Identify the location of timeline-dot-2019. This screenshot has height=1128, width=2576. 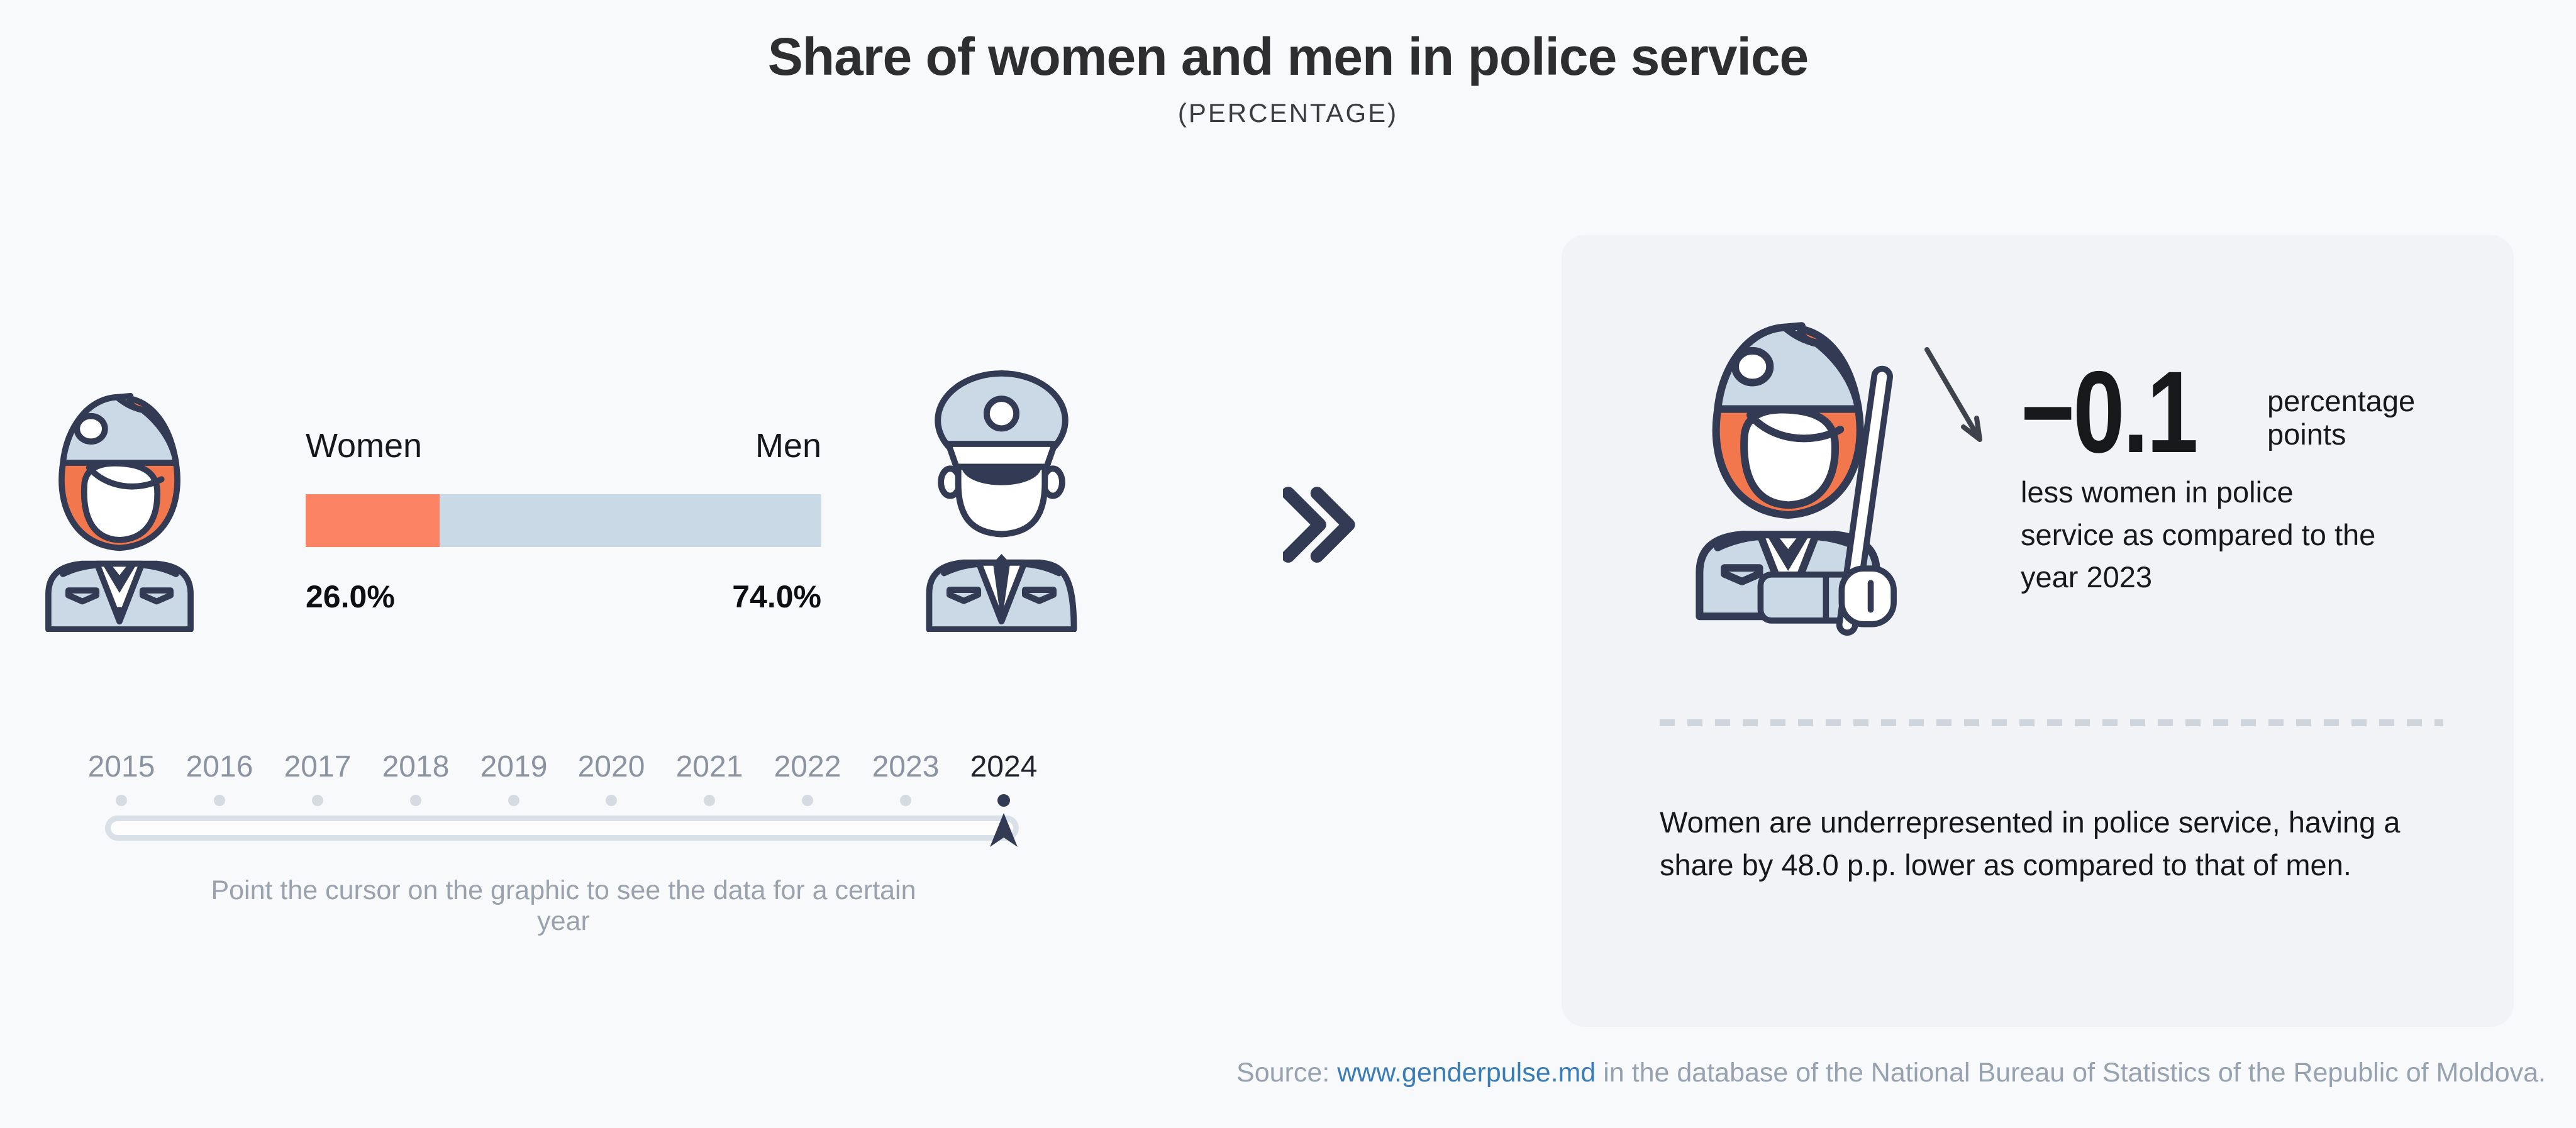
(513, 801).